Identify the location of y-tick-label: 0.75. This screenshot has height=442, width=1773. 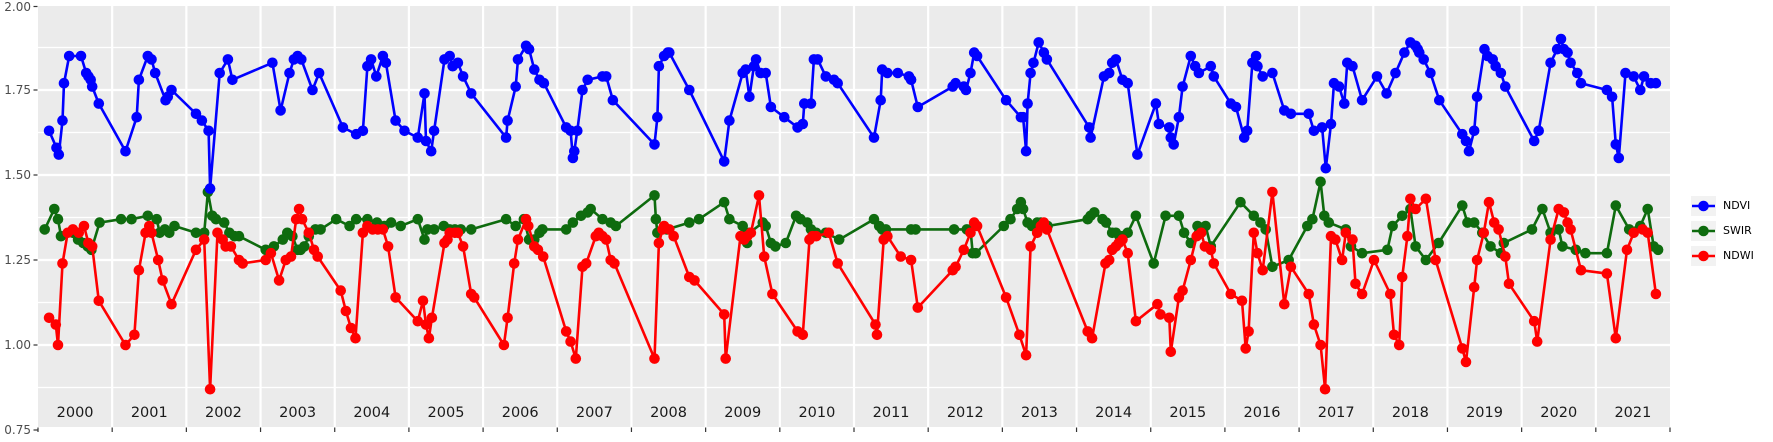
(17, 430).